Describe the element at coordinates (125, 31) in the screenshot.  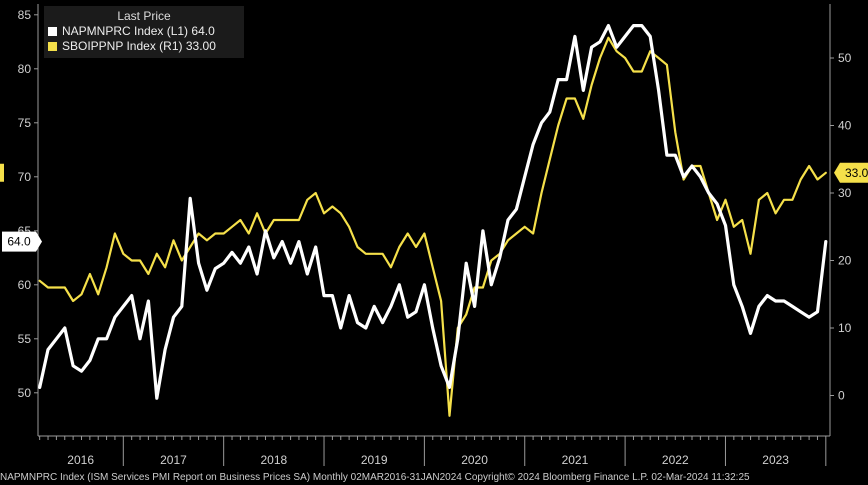
I see `legend-label: NAPMNPRC Index (L1)` at that location.